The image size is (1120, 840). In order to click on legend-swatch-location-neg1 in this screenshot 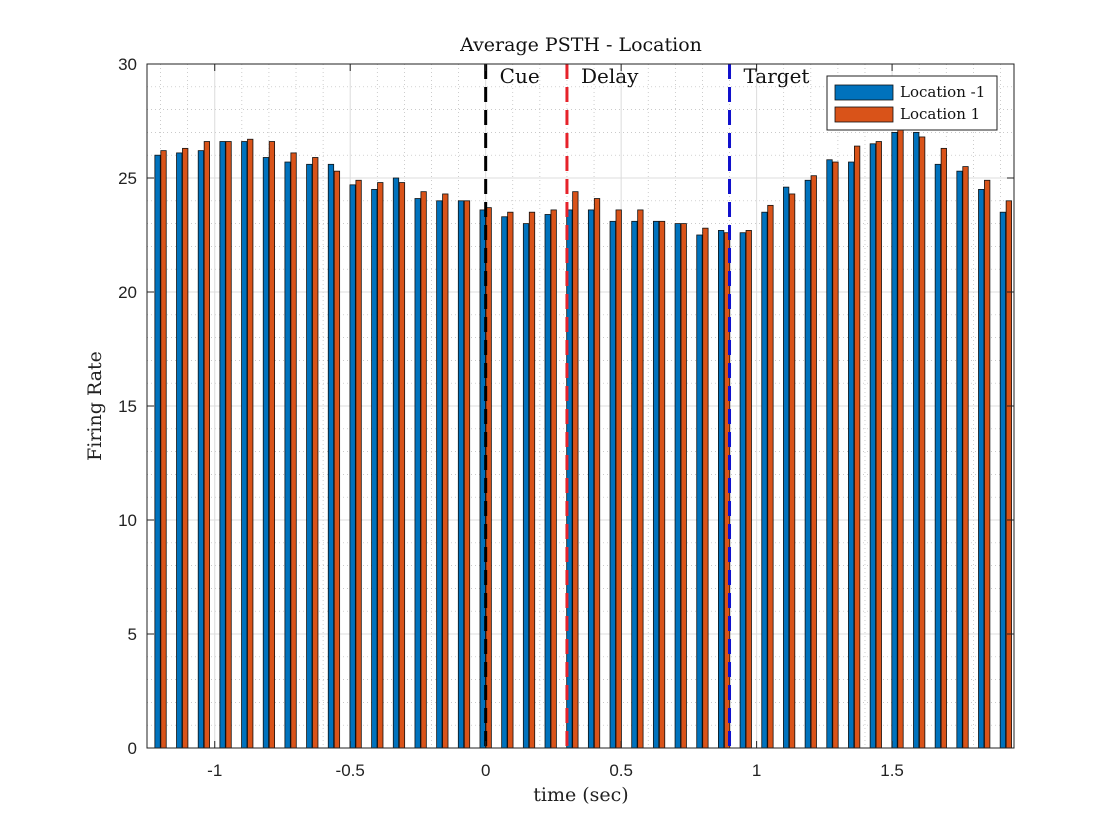, I will do `click(864, 92)`.